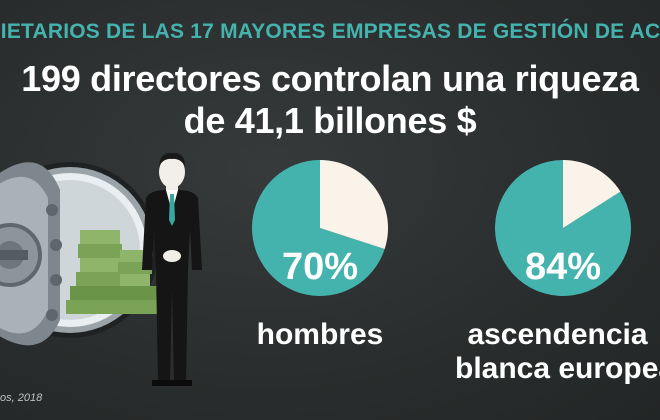  What do you see at coordinates (563, 267) in the screenshot?
I see `pie-2-value-label: 84%` at bounding box center [563, 267].